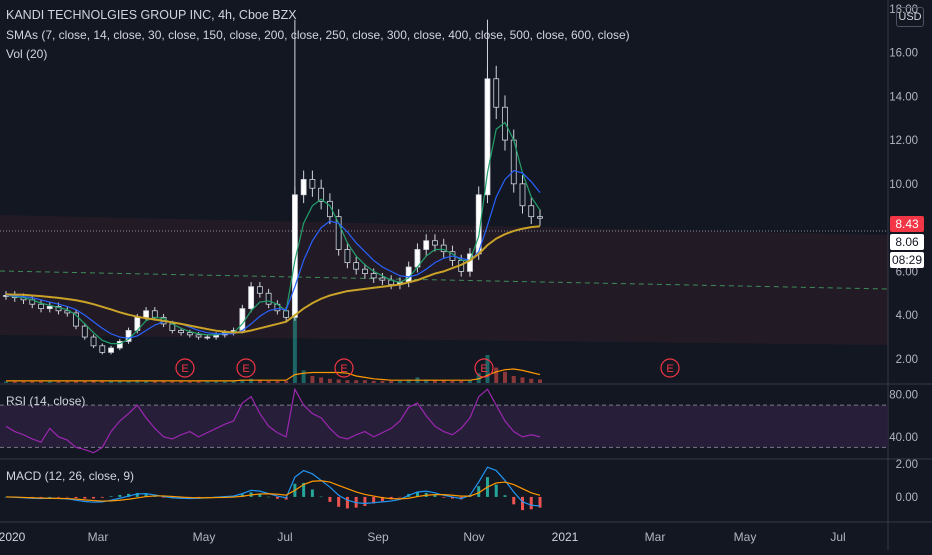 This screenshot has height=555, width=932. Describe the element at coordinates (907, 224) in the screenshot. I see `last-price-tag: 8.43` at that location.